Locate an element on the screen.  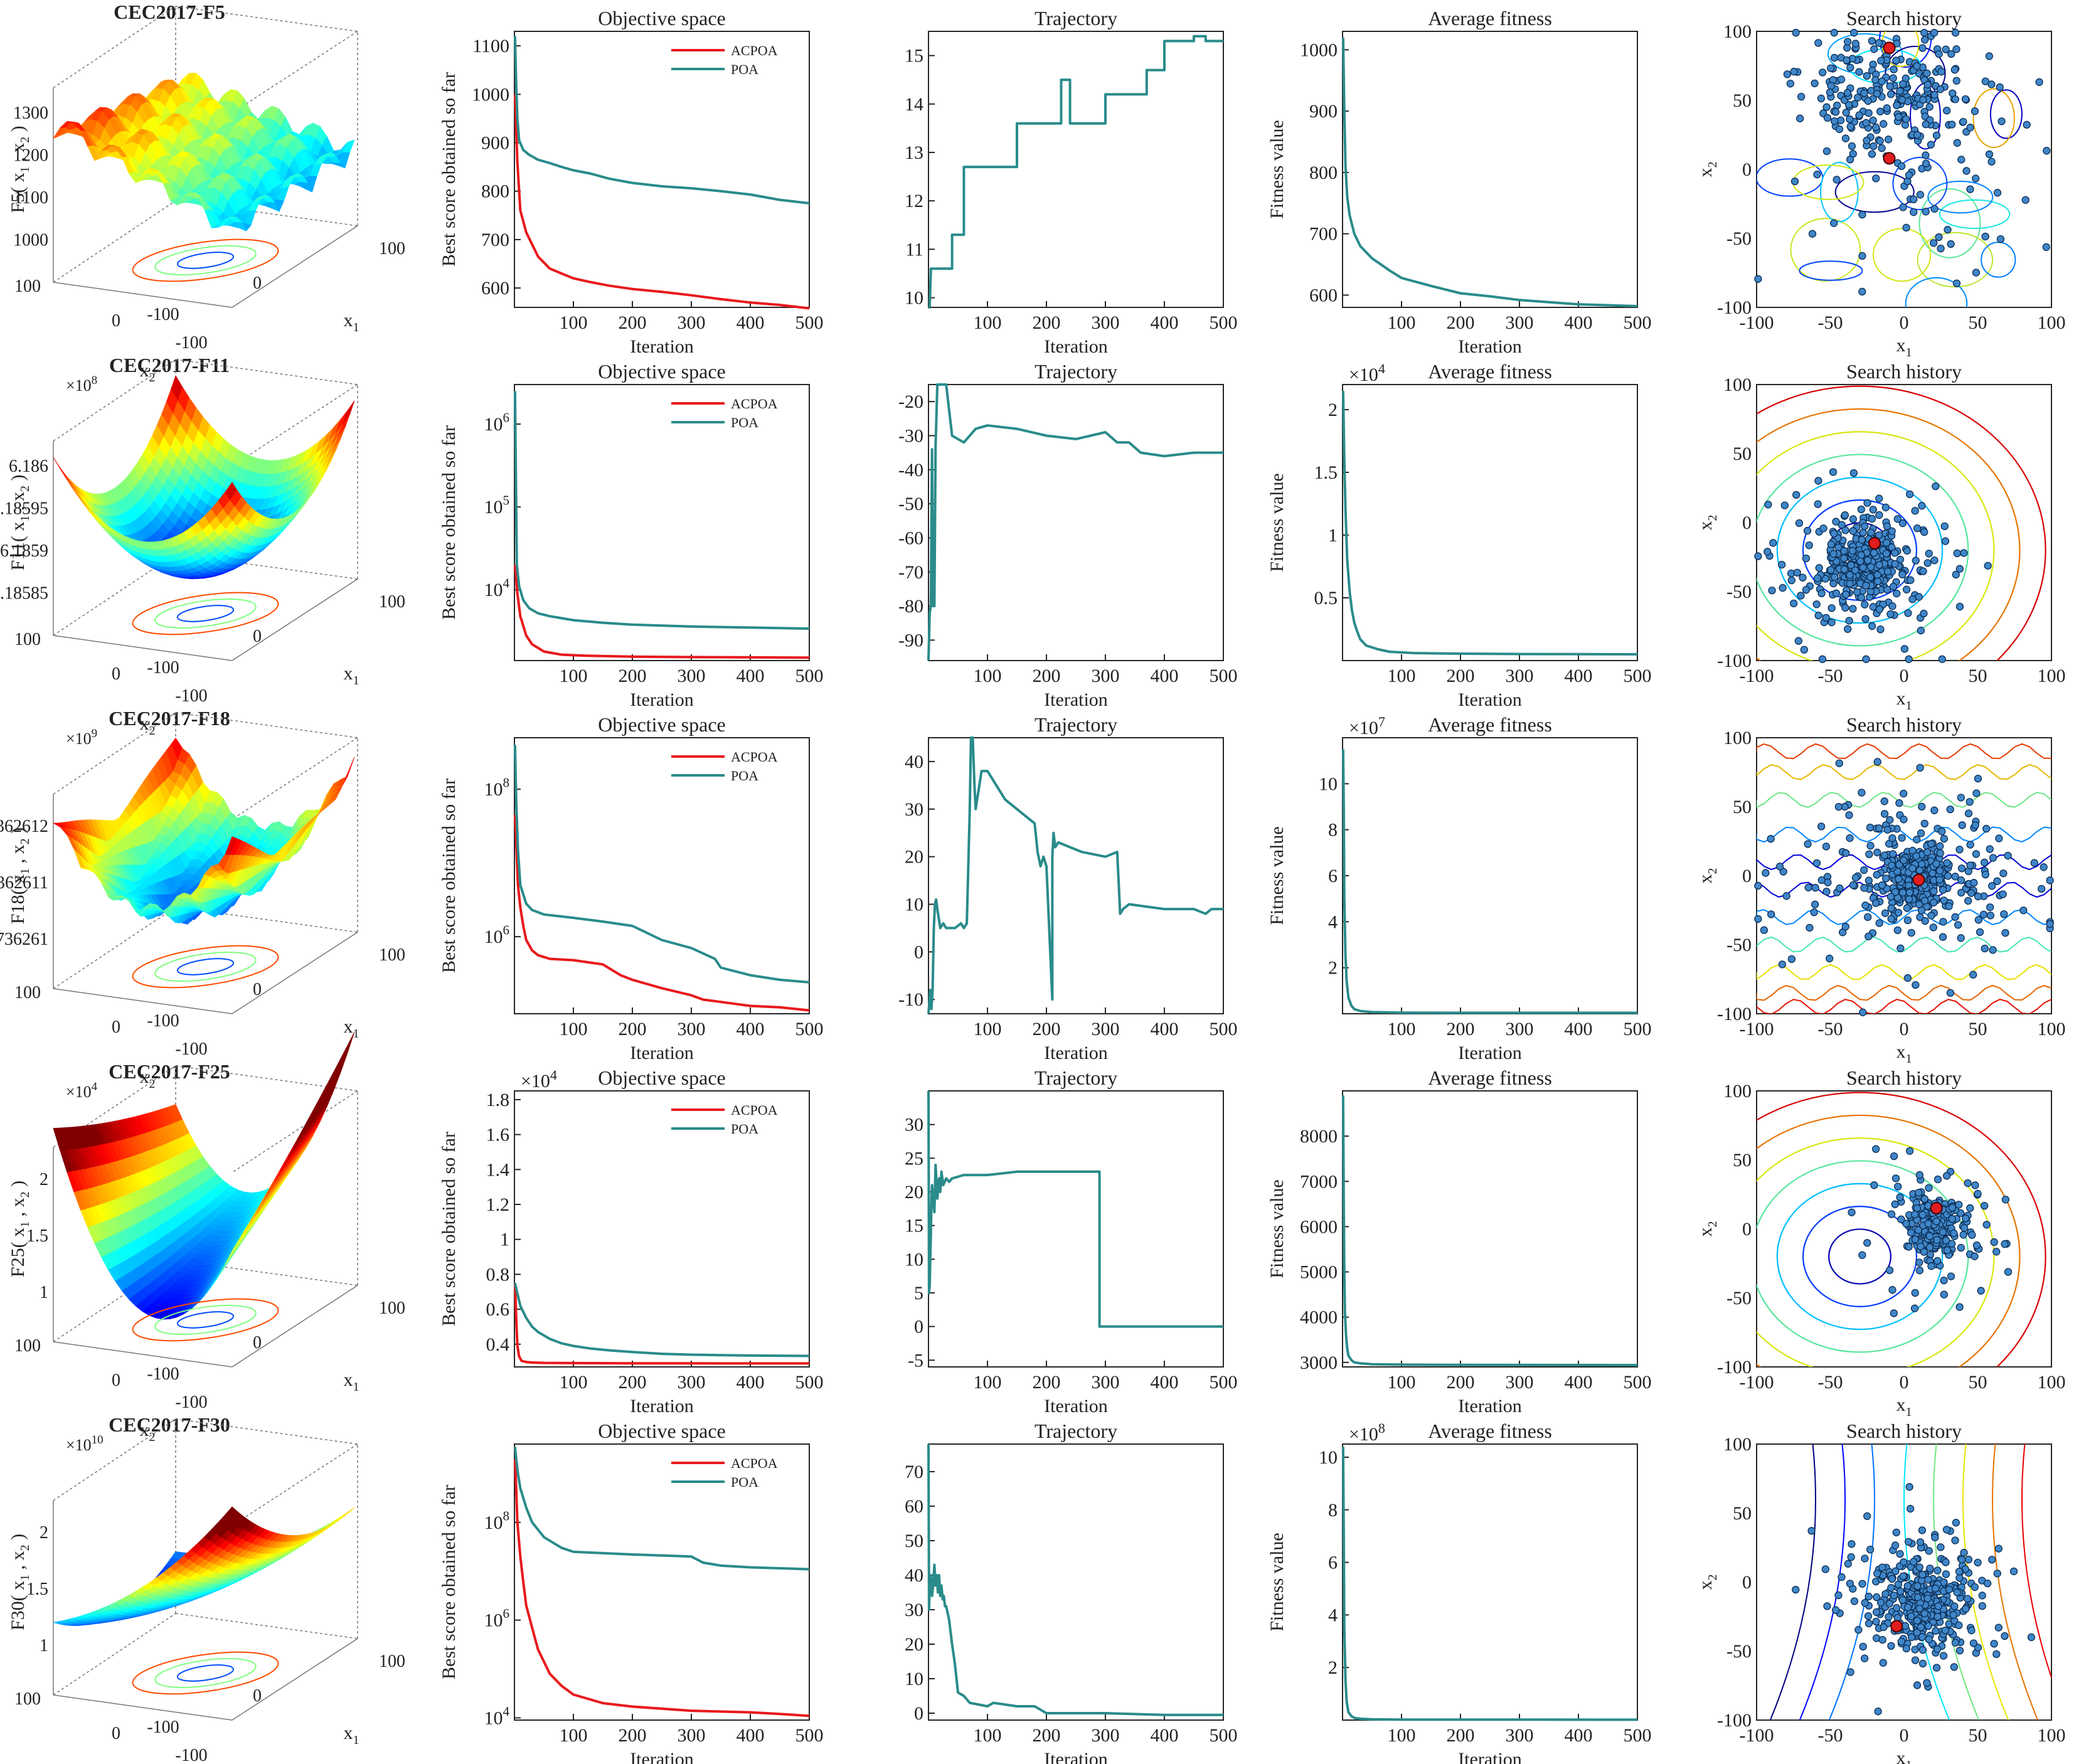
tick-label: 50 is located at coordinates (1742, 100).